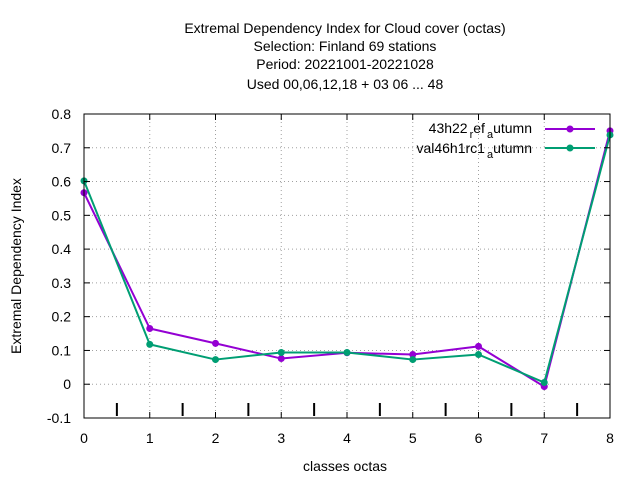 The width and height of the screenshot is (640, 480). I want to click on x-tick-label: 3, so click(281, 438).